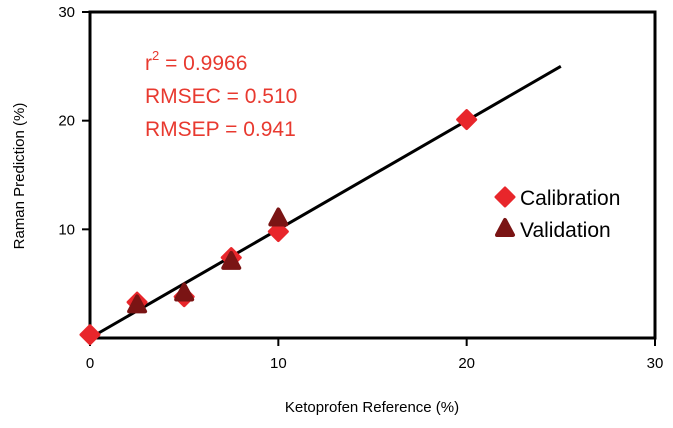  I want to click on x-tick-label: 30, so click(655, 363).